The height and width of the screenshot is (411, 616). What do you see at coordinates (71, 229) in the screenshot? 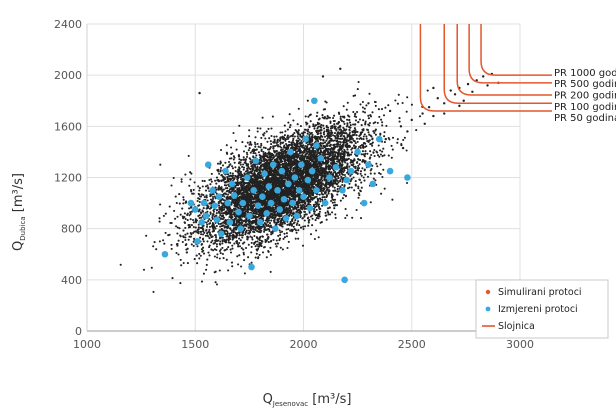
I see `y-tick-label: 800` at bounding box center [71, 229].